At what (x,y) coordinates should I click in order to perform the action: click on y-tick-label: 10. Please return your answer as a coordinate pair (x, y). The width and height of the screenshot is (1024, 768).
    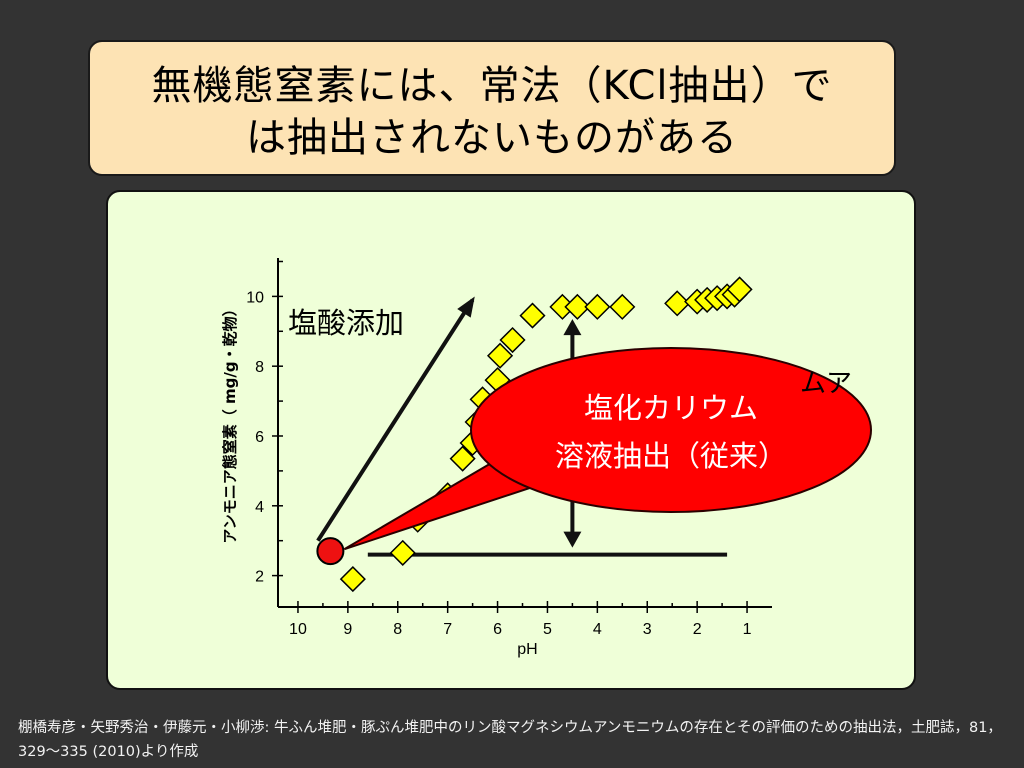
    Looking at the image, I should click on (255, 297).